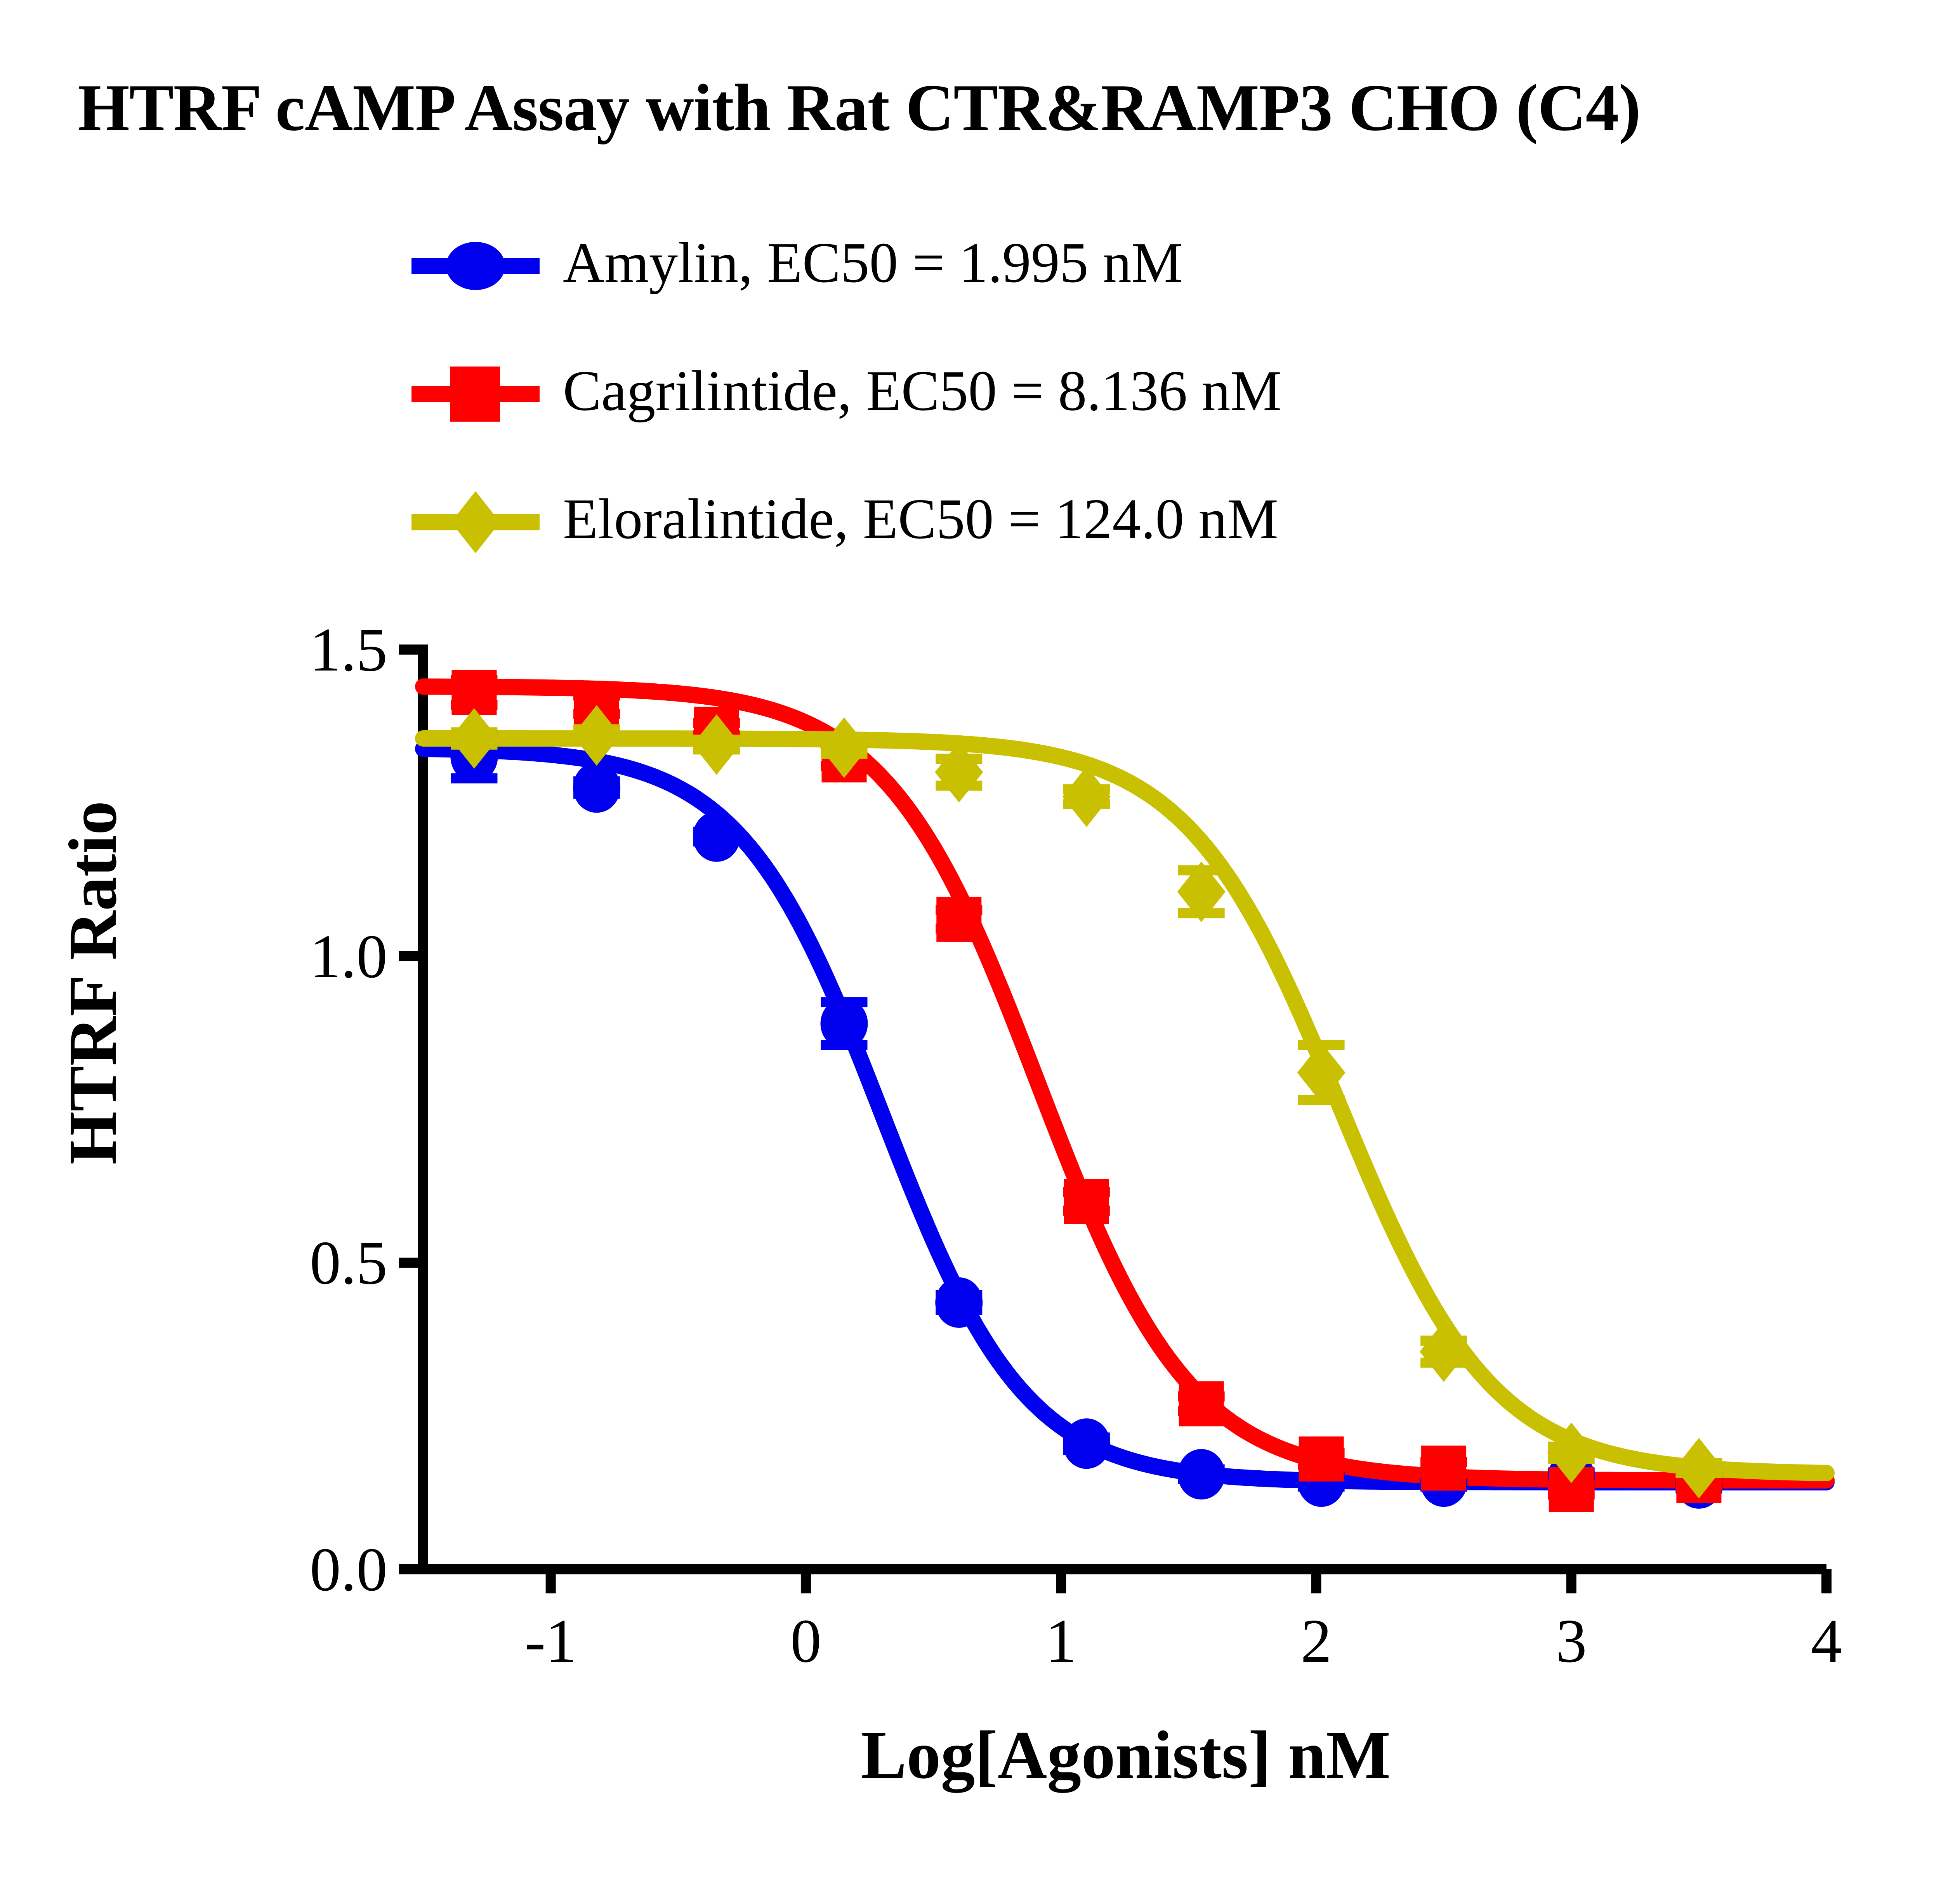 The width and height of the screenshot is (1941, 1904). What do you see at coordinates (1826, 1641) in the screenshot?
I see `x-tick-label: 4` at bounding box center [1826, 1641].